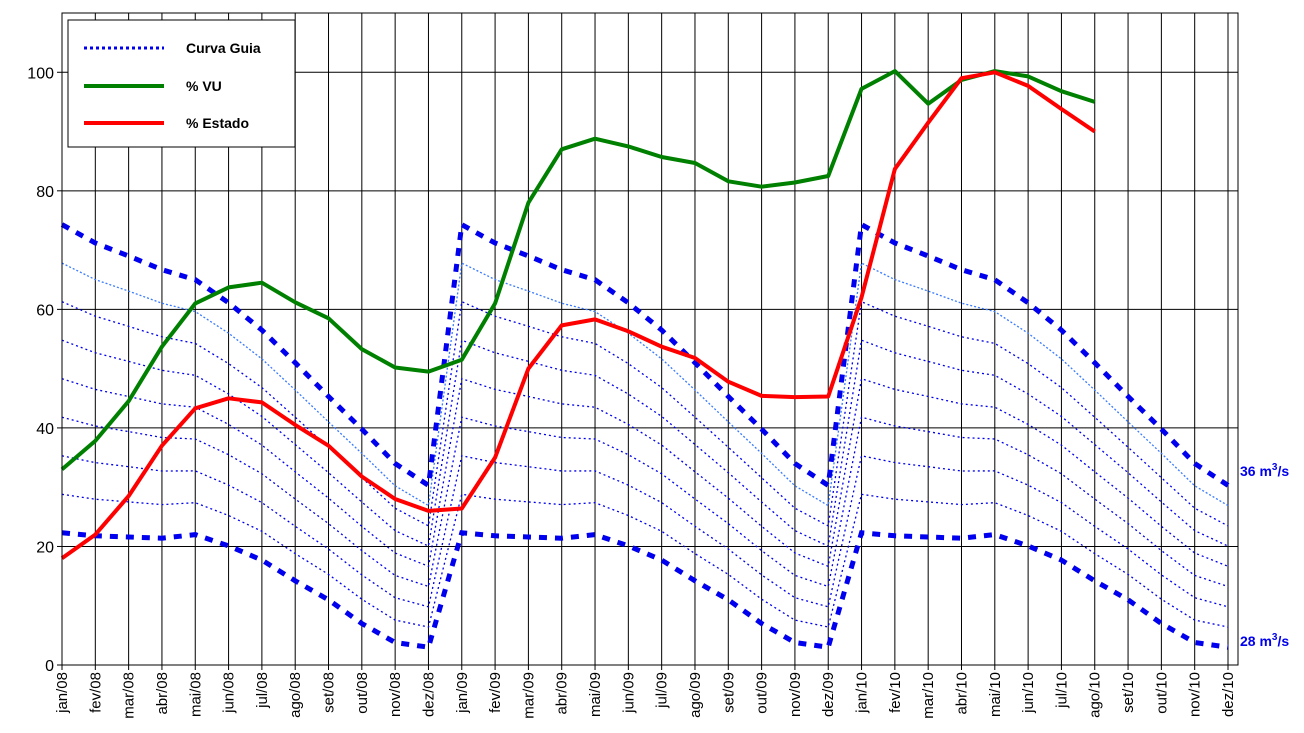 The height and width of the screenshot is (733, 1304). What do you see at coordinates (662, 690) in the screenshot?
I see `x-tick-label: jul/09` at bounding box center [662, 690].